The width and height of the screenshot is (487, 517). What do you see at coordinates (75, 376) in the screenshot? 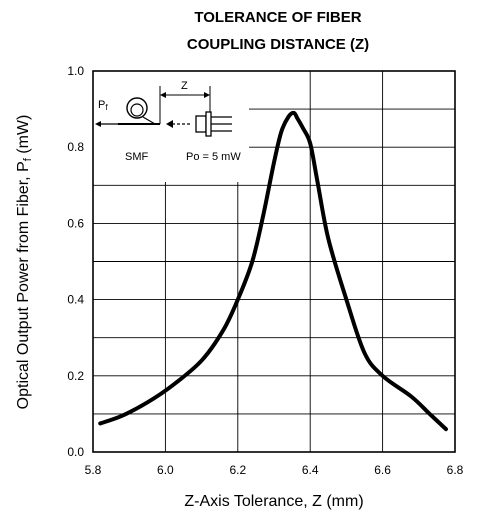
I see `y-tick-label: 0.2` at bounding box center [75, 376].